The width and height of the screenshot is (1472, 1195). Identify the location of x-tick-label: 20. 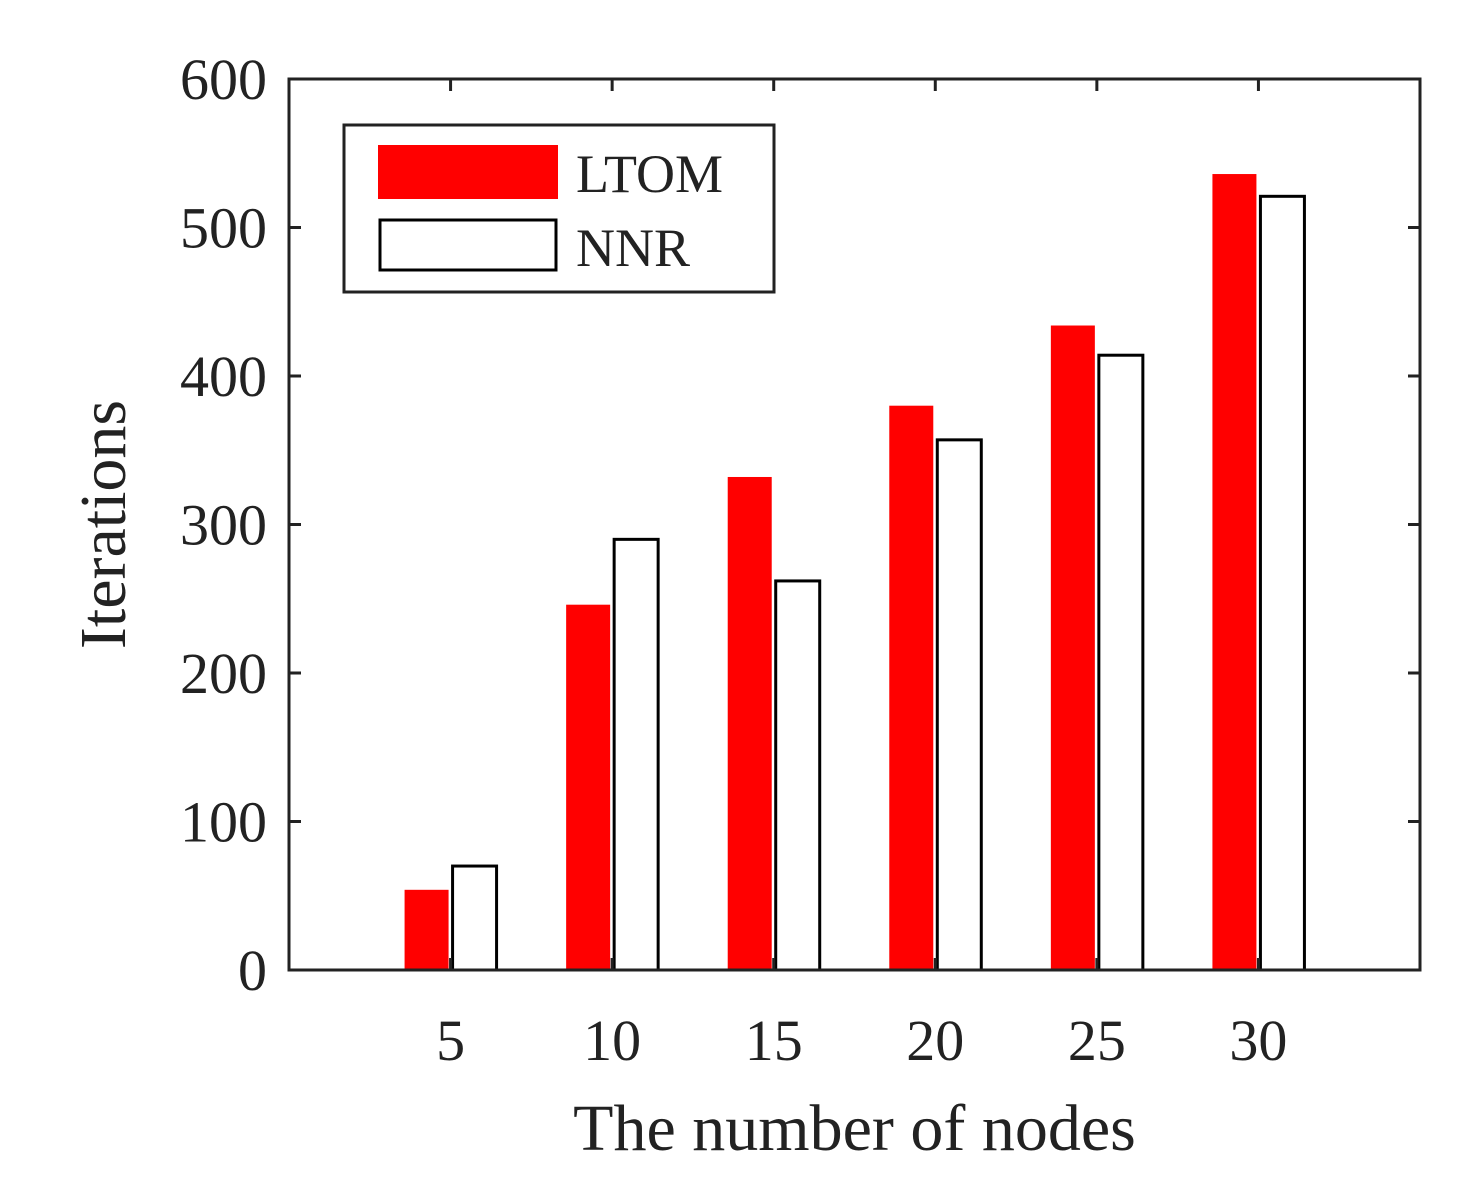
(935, 1040).